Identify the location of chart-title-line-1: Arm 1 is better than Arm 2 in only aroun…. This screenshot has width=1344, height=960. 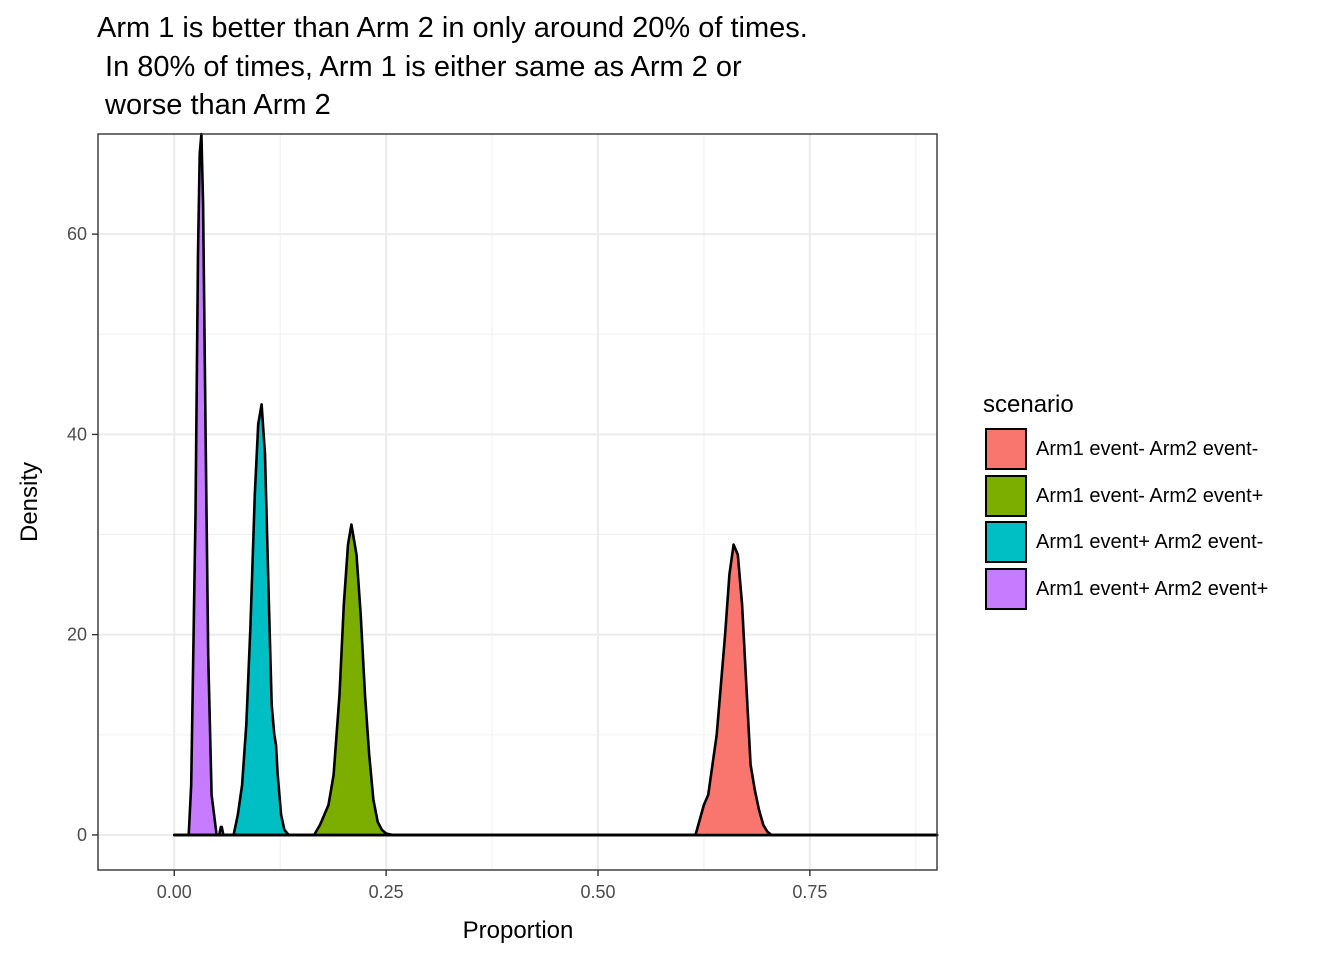
(452, 28).